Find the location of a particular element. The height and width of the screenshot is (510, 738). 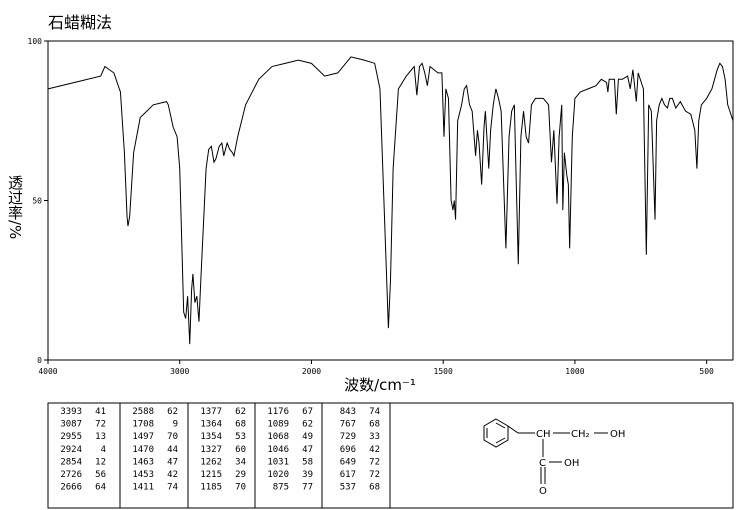

y-tick-label: 50 is located at coordinates (37, 201).